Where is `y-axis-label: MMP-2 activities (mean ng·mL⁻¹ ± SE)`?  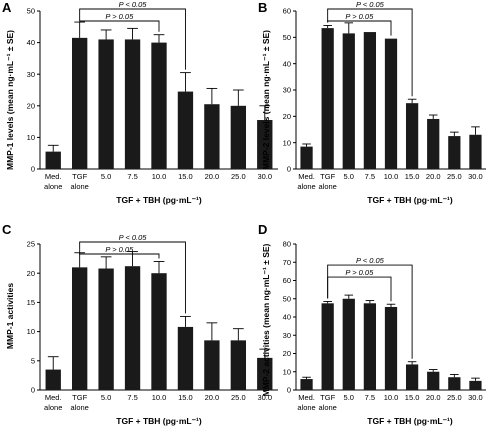
y-axis-label: MMP-2 activities (mean ng·mL⁻¹ ± SE) is located at coordinates (266, 319).